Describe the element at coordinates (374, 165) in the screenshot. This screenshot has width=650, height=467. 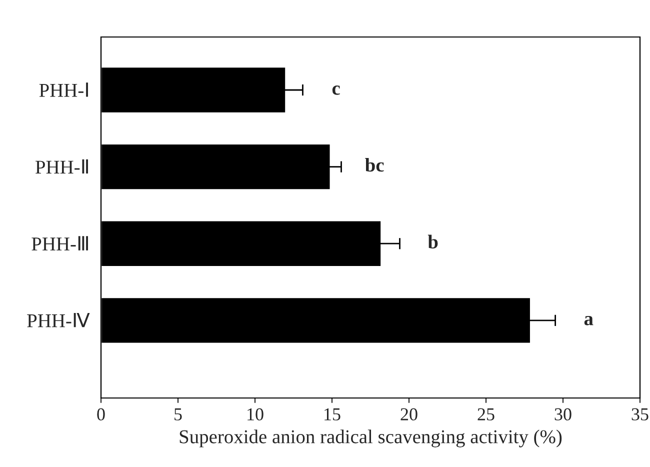
I see `annotation: bc` at that location.